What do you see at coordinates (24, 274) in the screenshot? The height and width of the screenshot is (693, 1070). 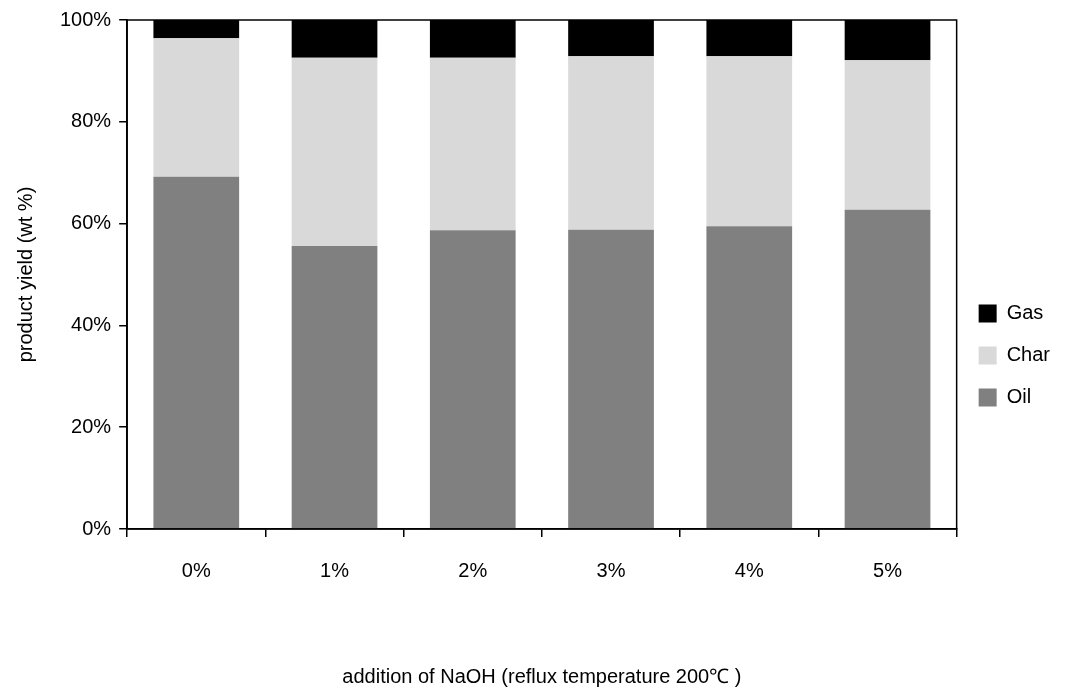 I see `y-axis-title: product yield (wt %)` at bounding box center [24, 274].